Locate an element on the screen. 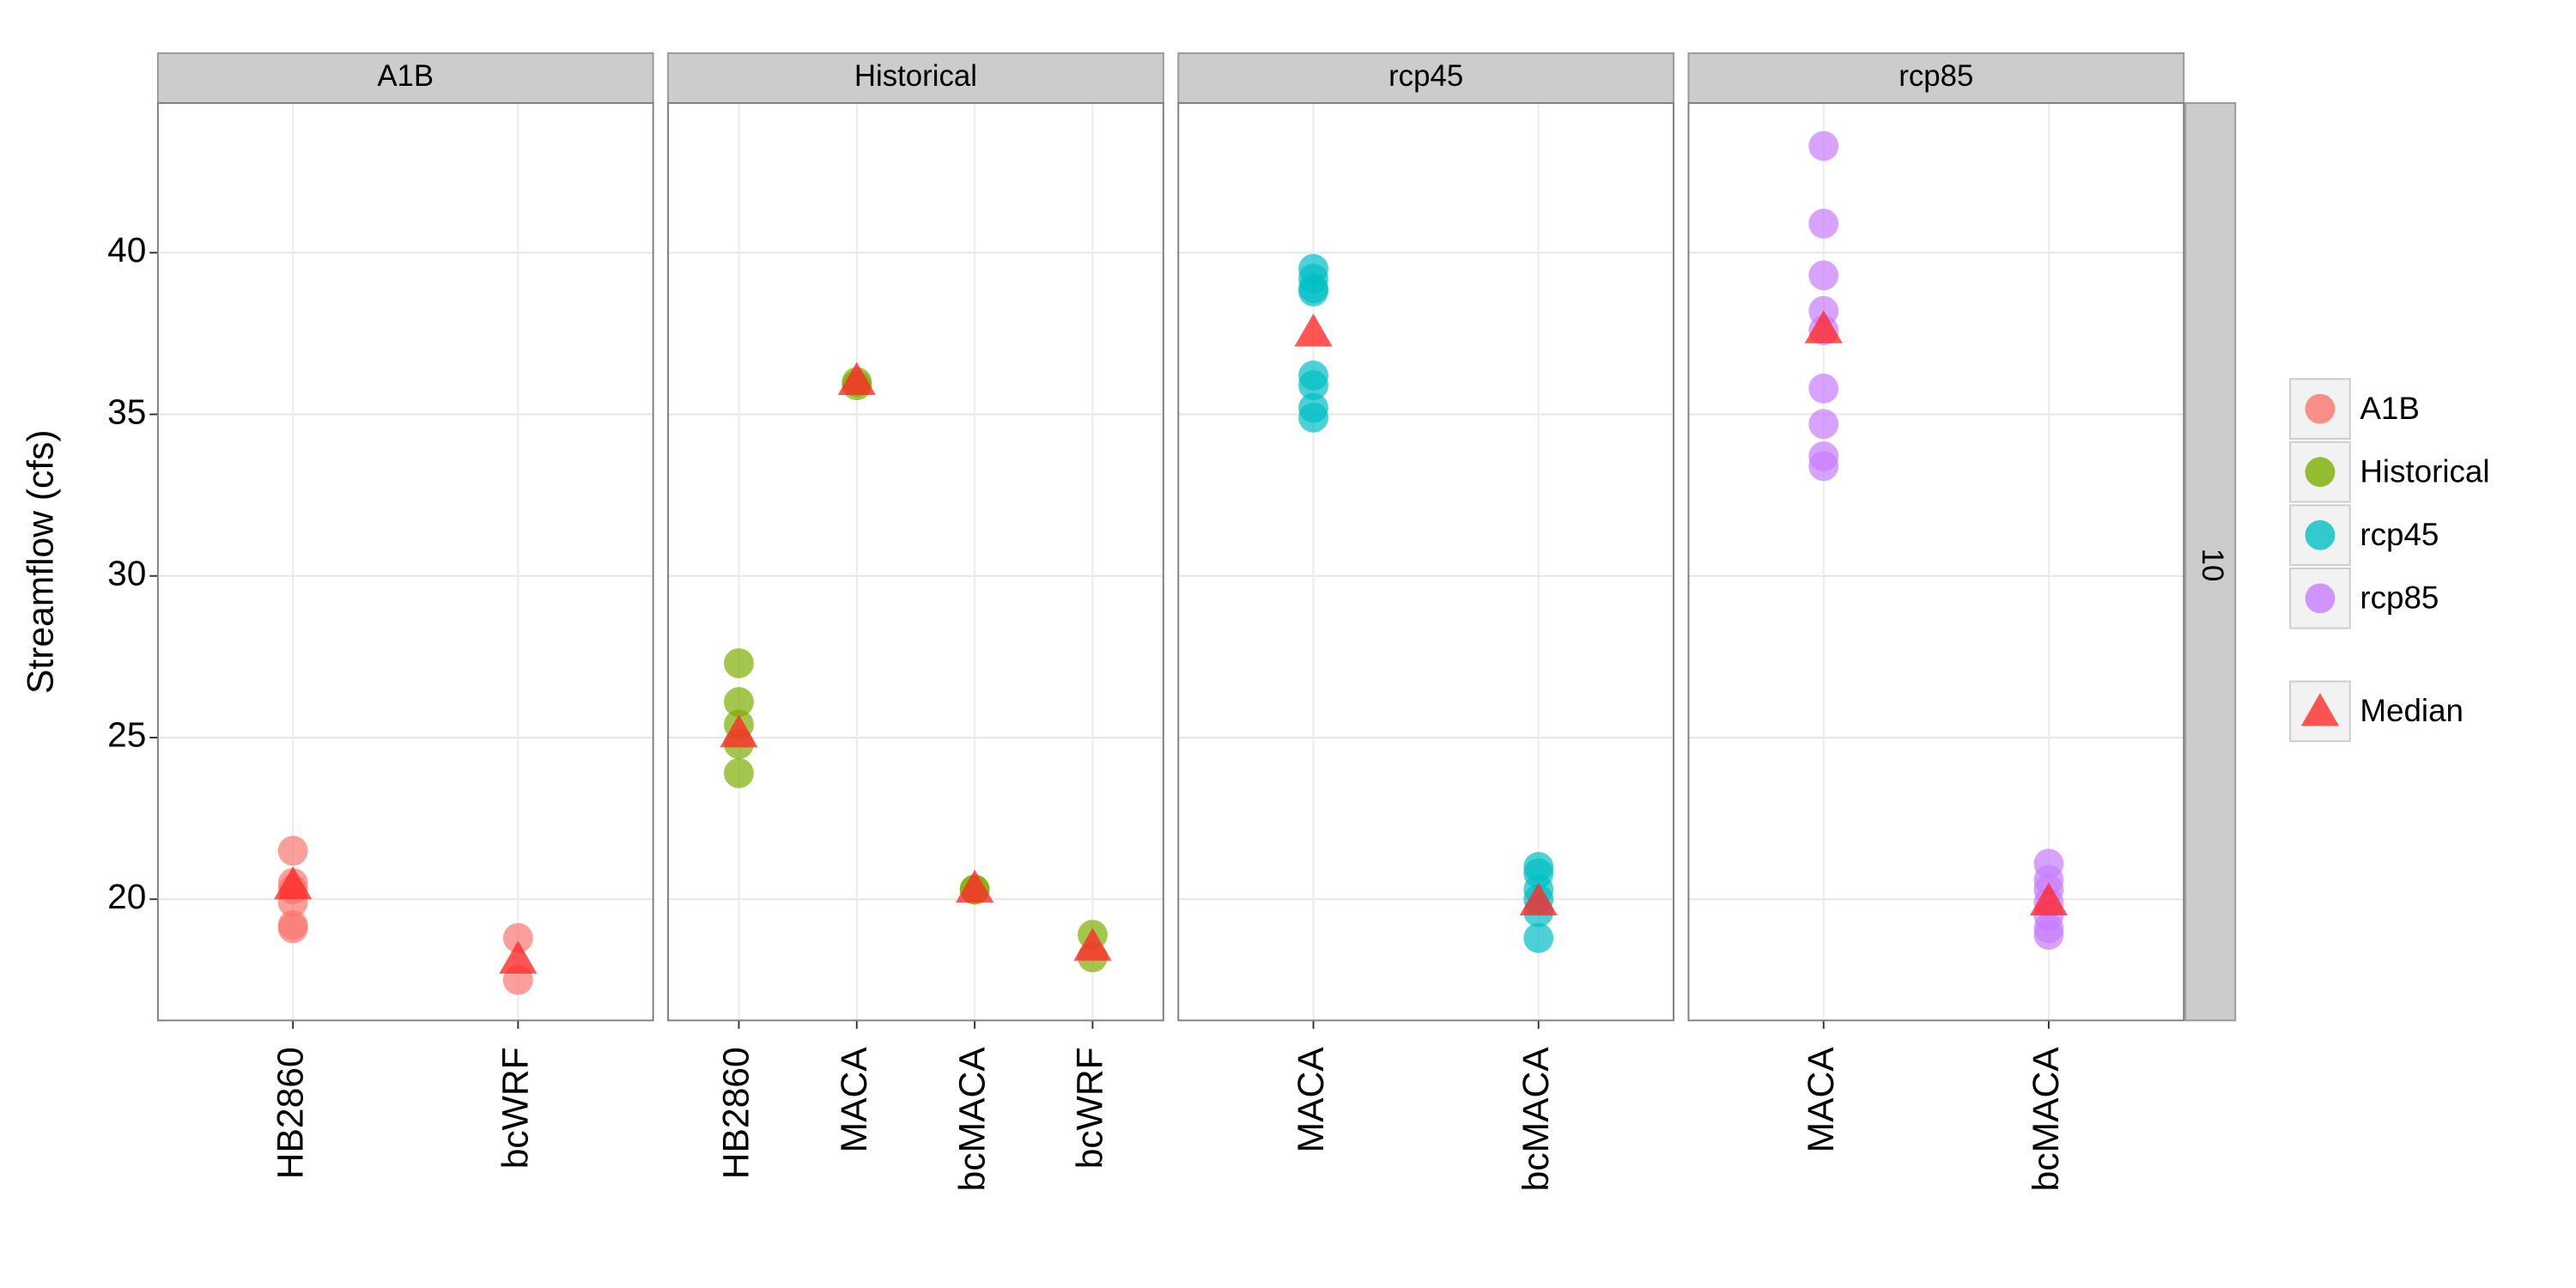 This screenshot has height=1288, width=2576. facet-title: rcp85 is located at coordinates (1936, 76).